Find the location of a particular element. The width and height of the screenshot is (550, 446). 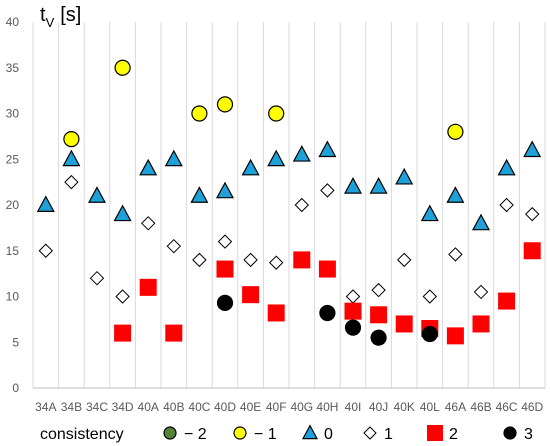

point-series2-34C is located at coordinates (97, 194).